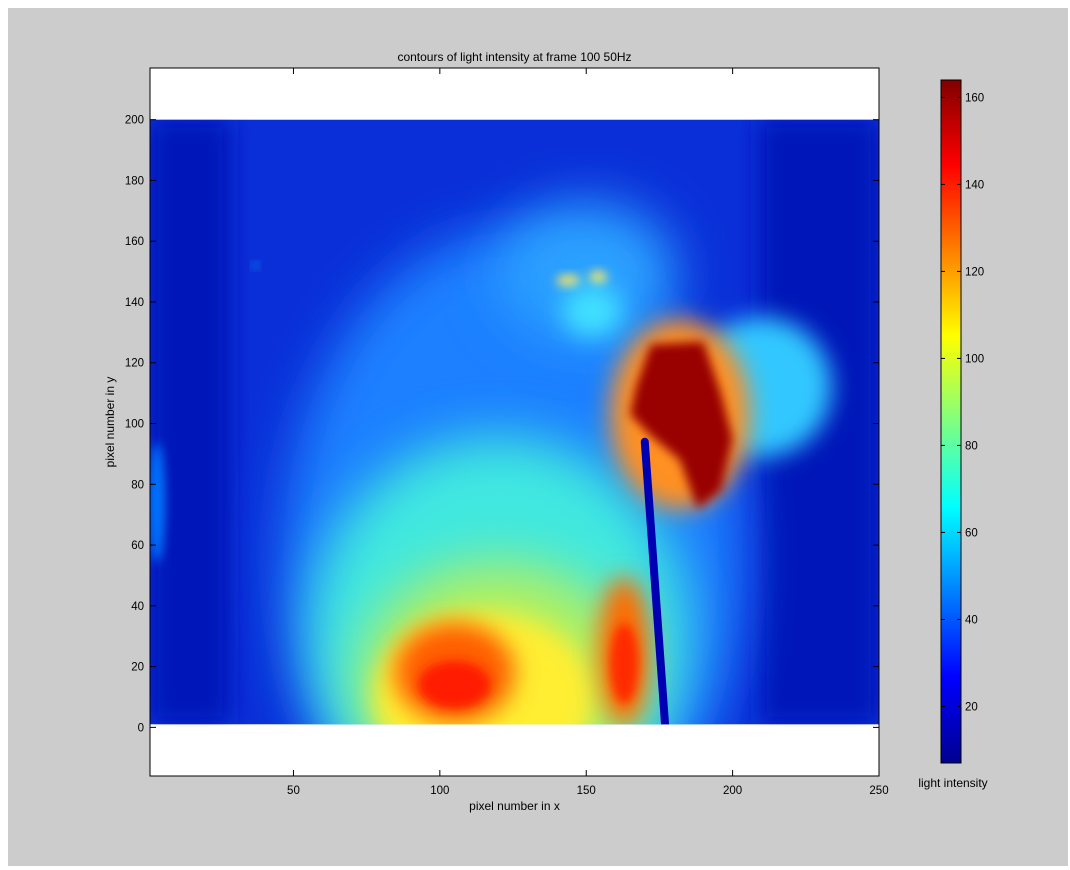 The width and height of the screenshot is (1070, 870). What do you see at coordinates (971, 707) in the screenshot?
I see `colorbar-tick-label: 20` at bounding box center [971, 707].